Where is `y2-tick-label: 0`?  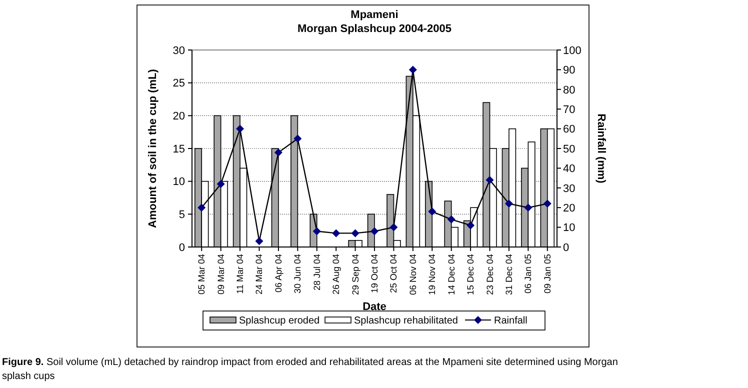 y2-tick-label: 0 is located at coordinates (566, 248).